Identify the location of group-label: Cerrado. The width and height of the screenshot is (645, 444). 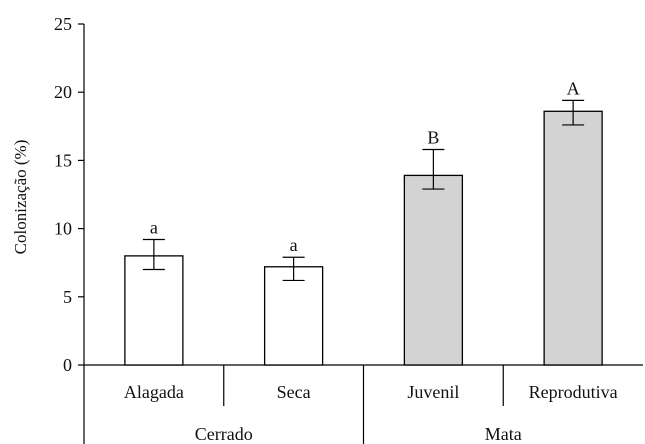
(224, 434).